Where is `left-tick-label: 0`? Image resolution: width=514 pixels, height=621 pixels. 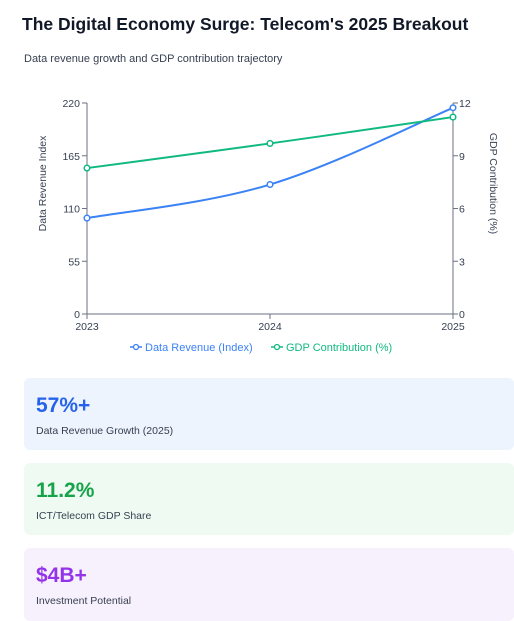
left-tick-label: 0 is located at coordinates (77, 315).